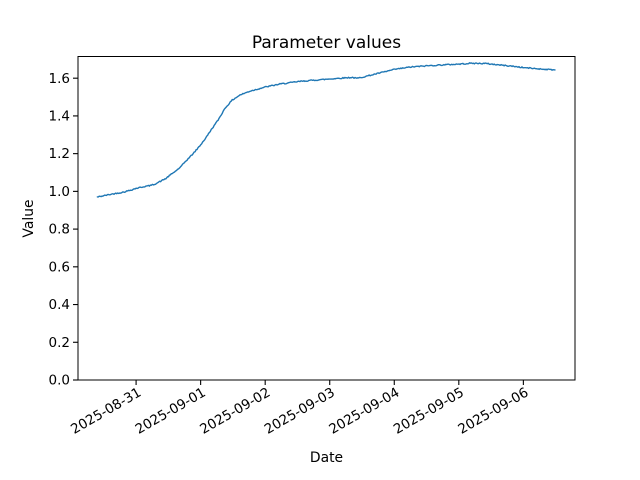 The width and height of the screenshot is (640, 480). Describe the element at coordinates (364, 411) in the screenshot. I see `x-tick-label: 2025-09-04` at that location.